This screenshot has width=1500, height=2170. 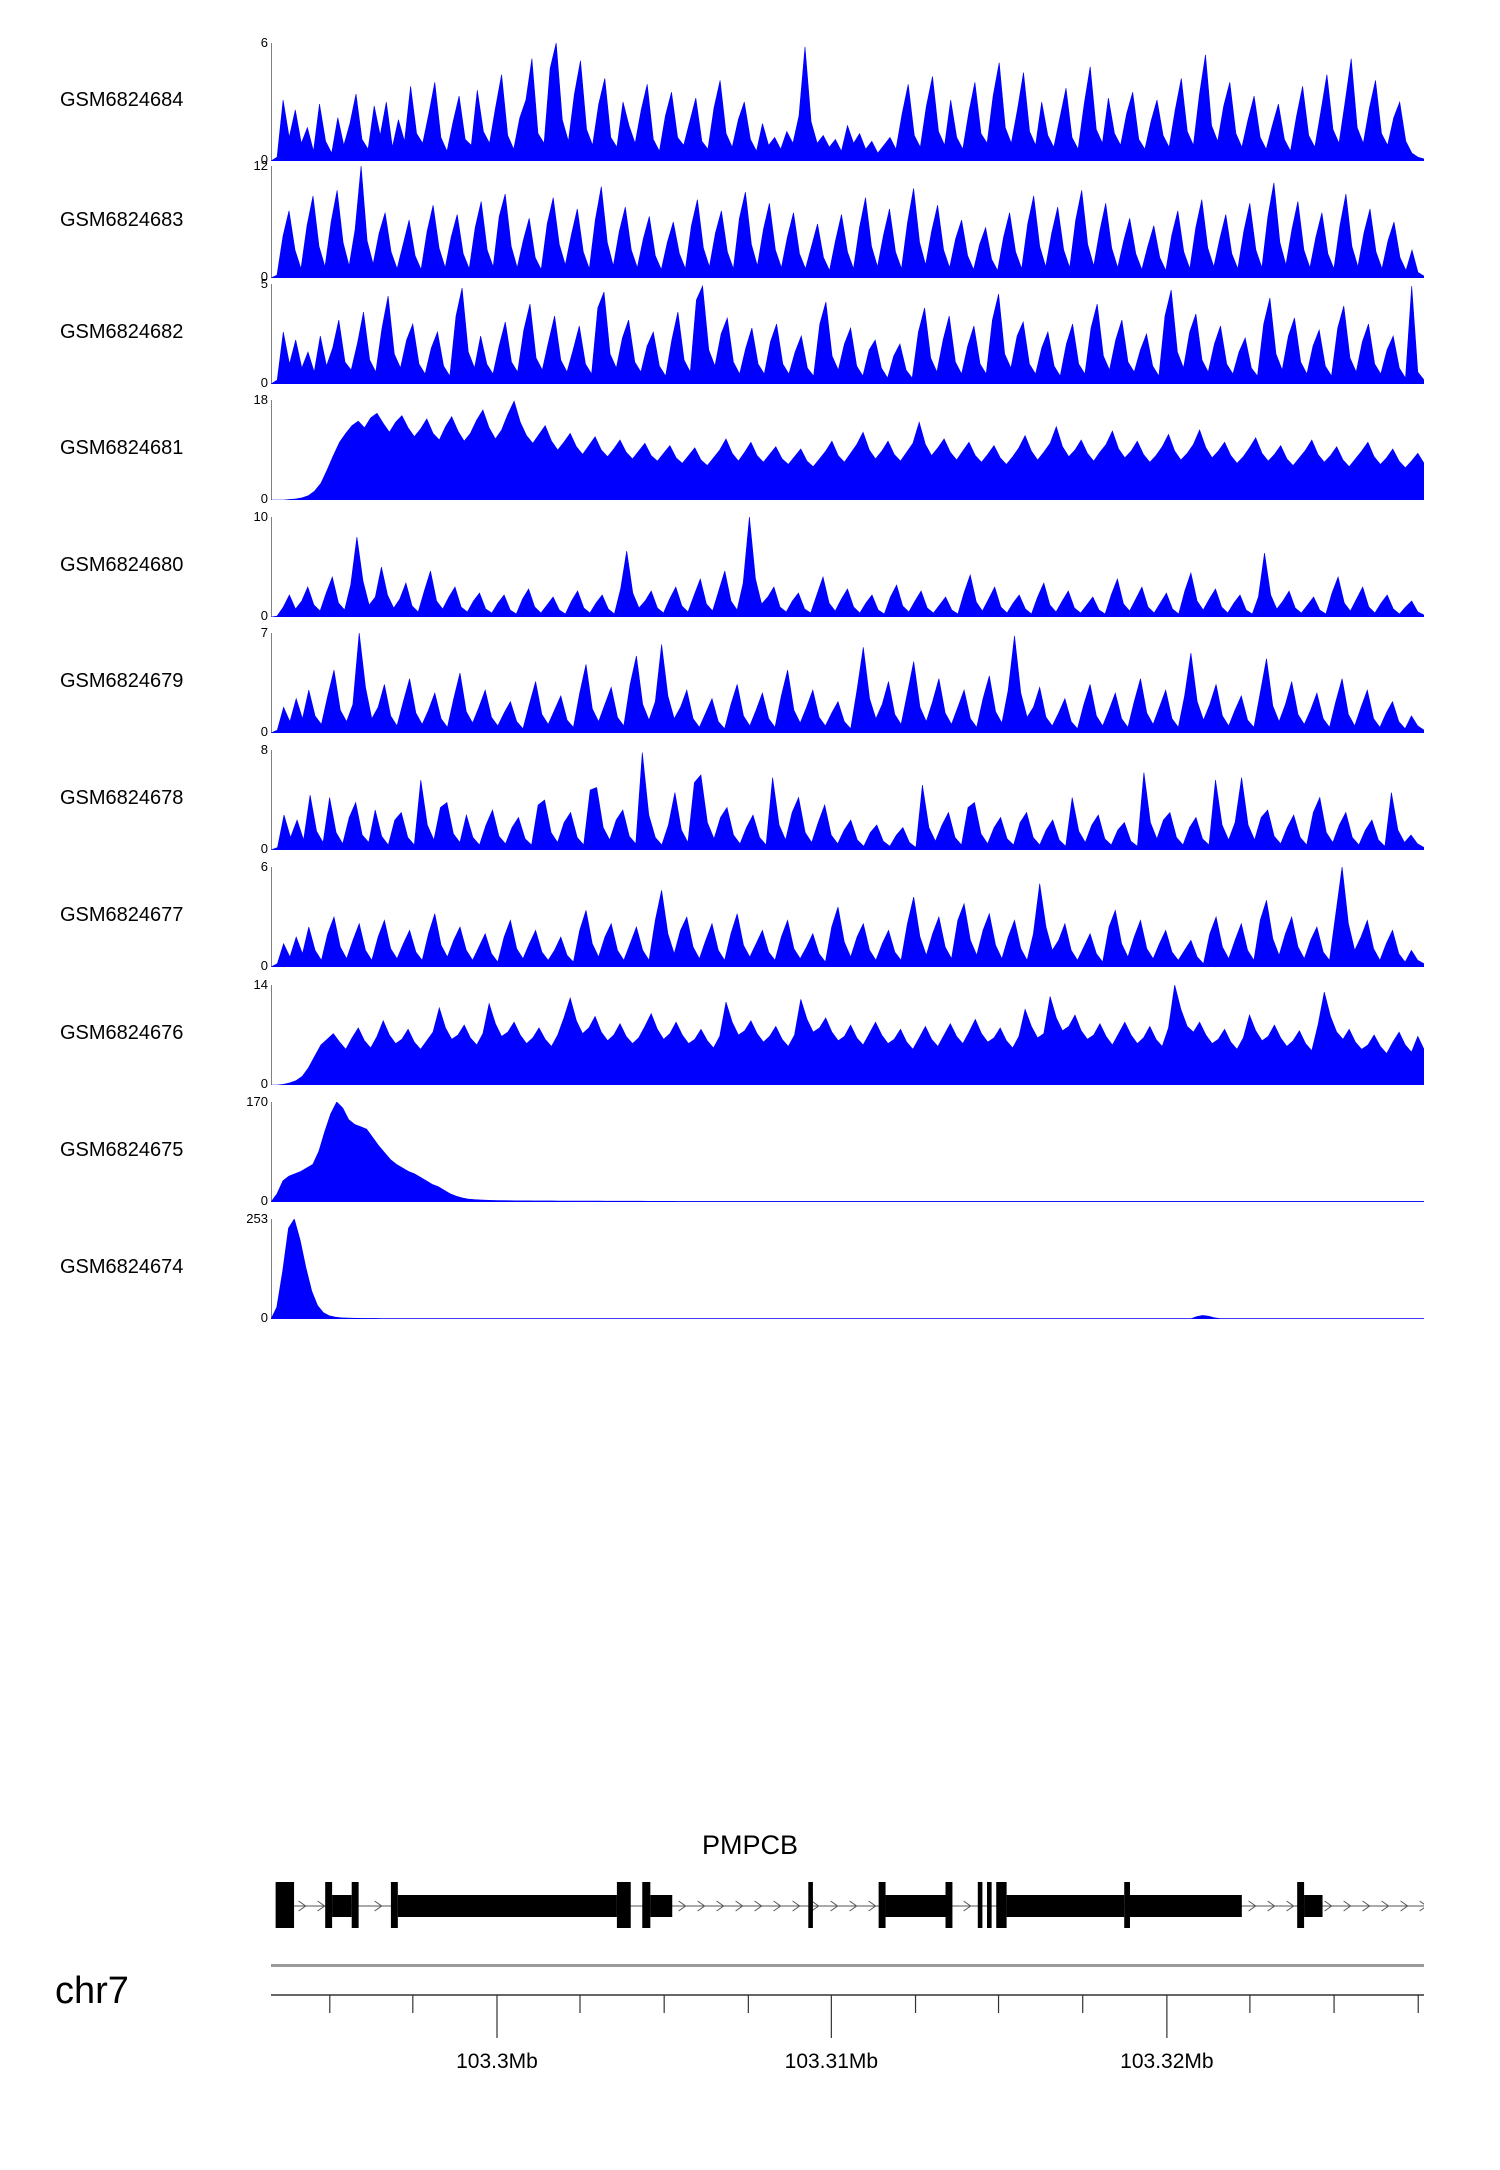 I want to click on coverage-track: GSM6824677 6 0, so click(x=750, y=916).